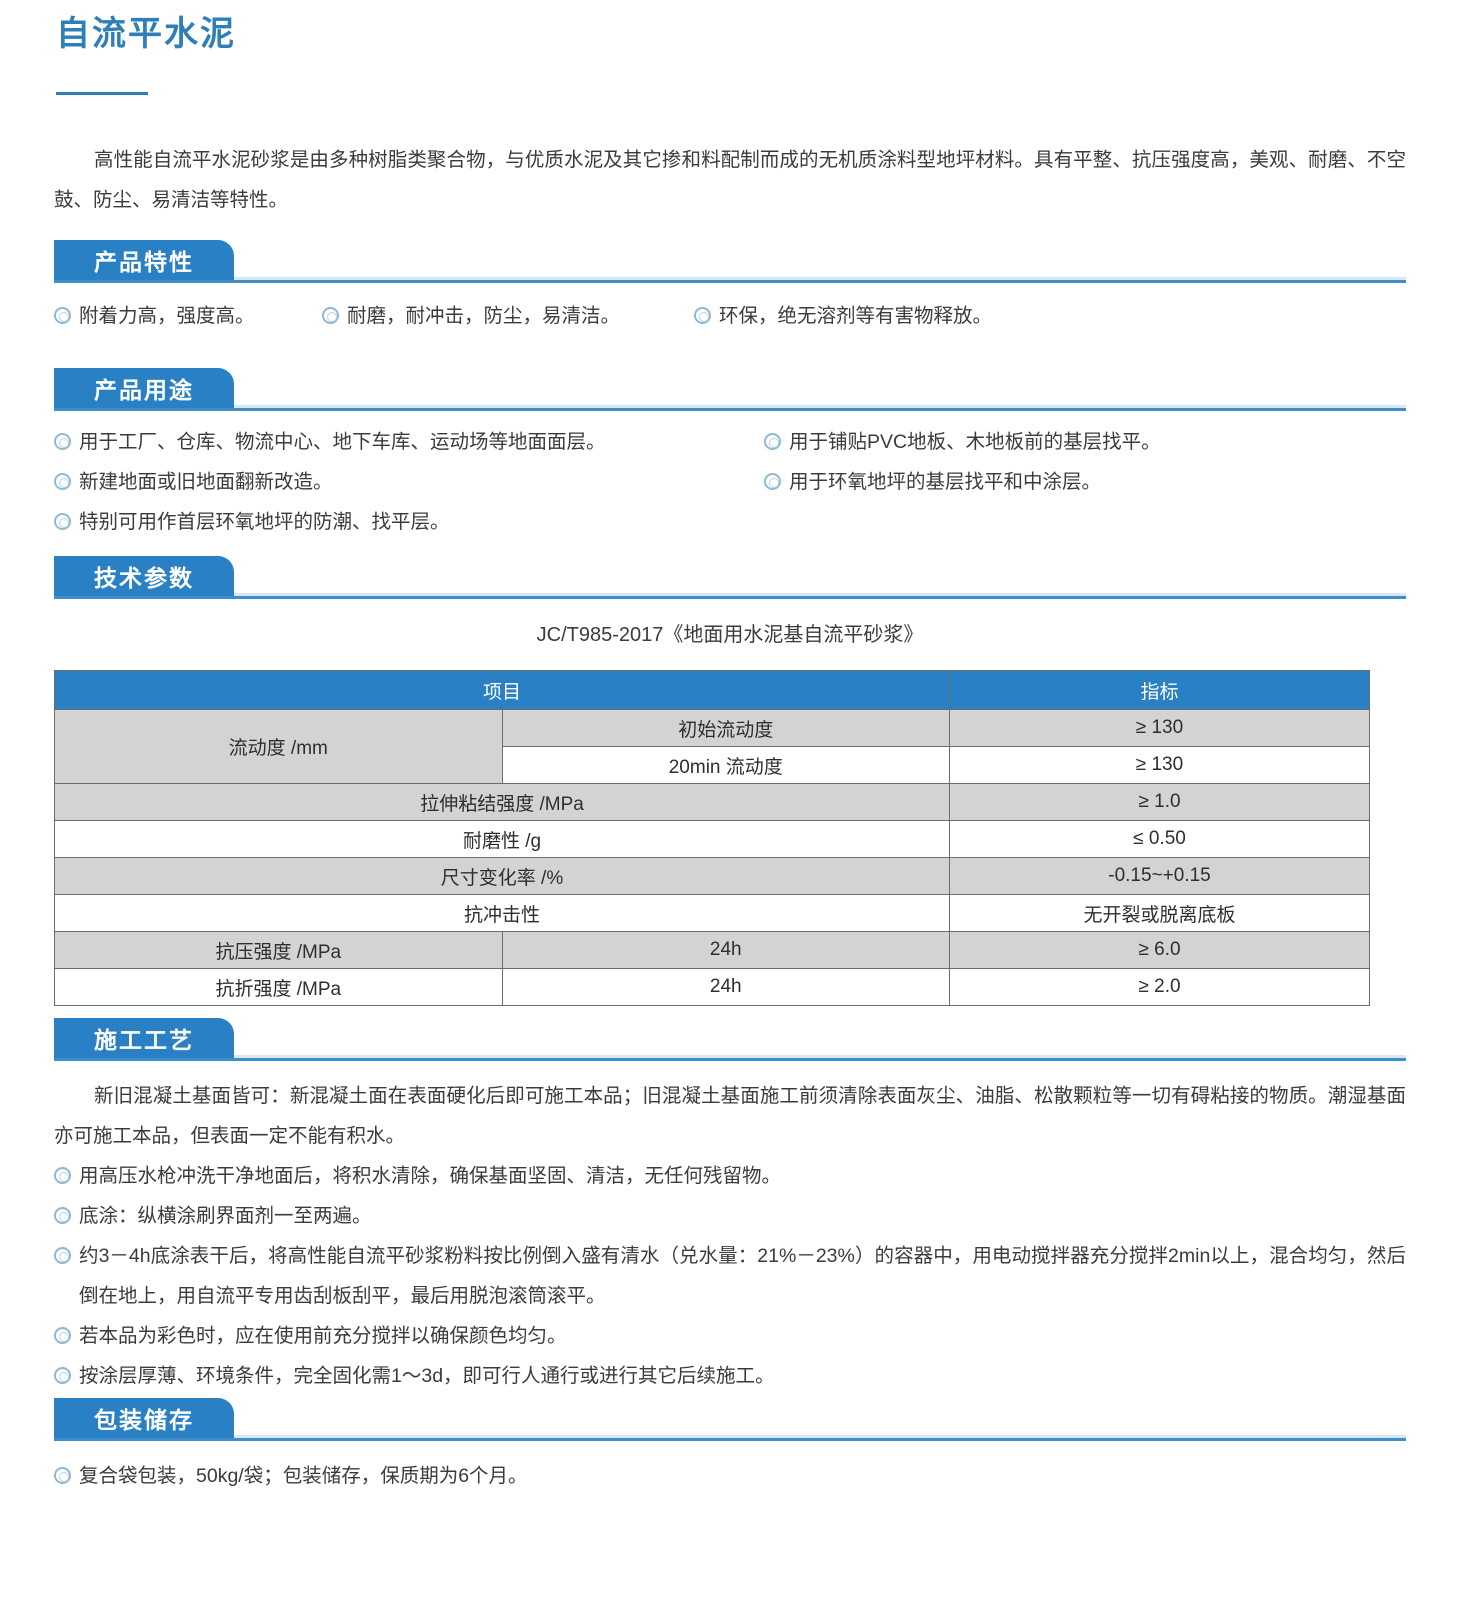  Describe the element at coordinates (730, 1447) in the screenshot. I see `section-packaging: 包装储存 复合袋包装，50kg/袋；包装储存，保质期为6个月。` at that location.